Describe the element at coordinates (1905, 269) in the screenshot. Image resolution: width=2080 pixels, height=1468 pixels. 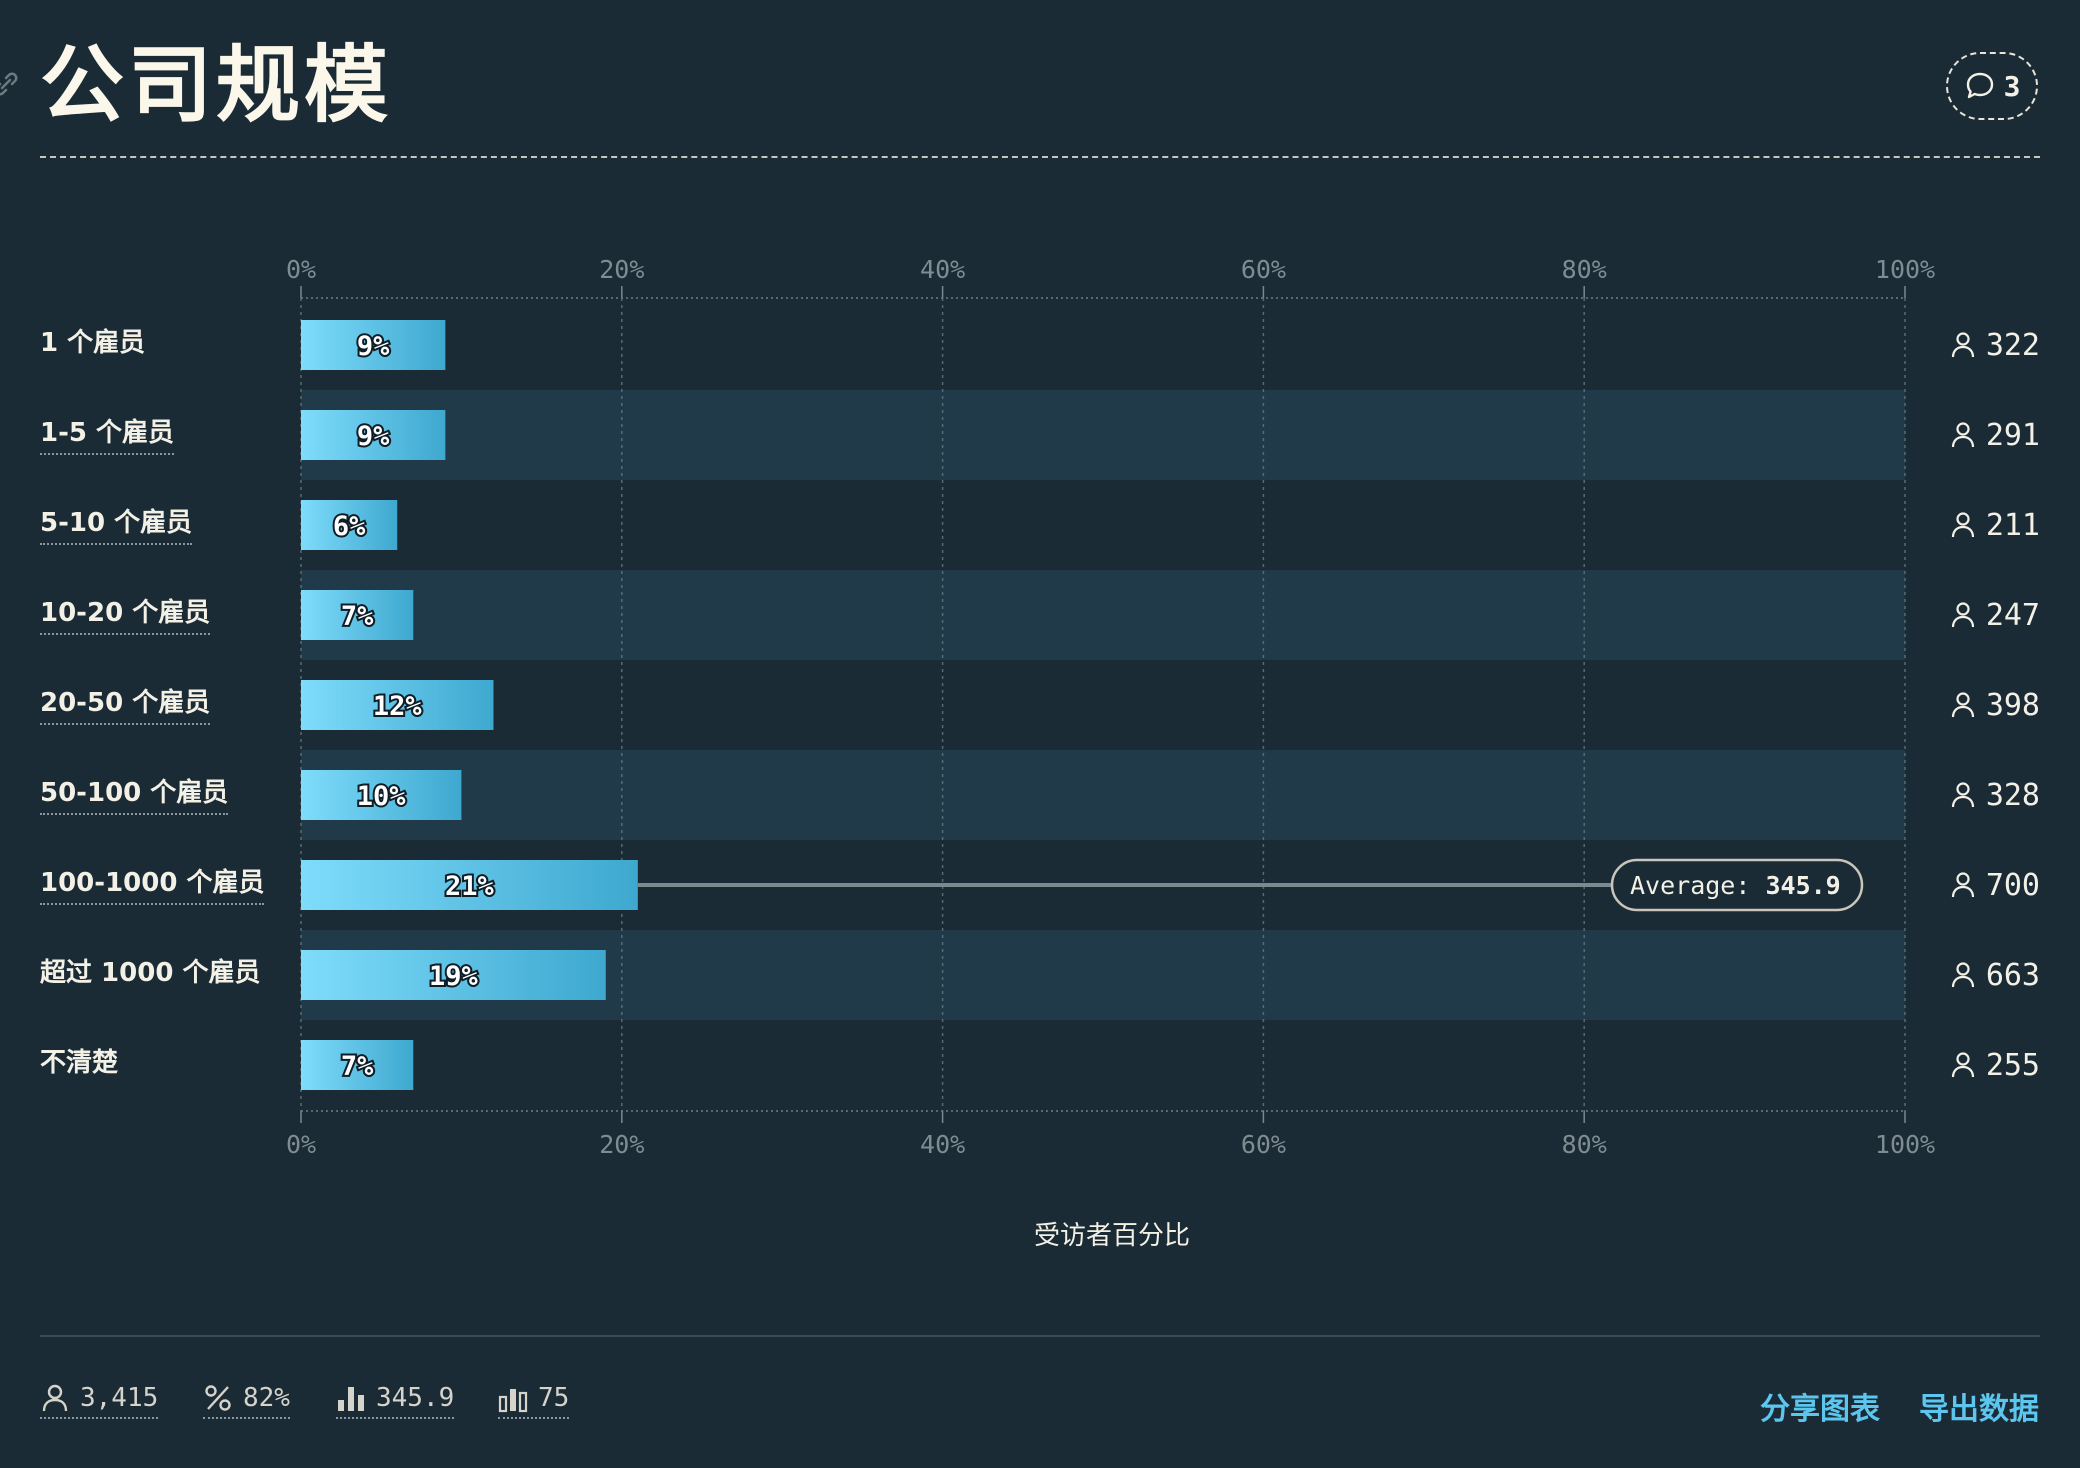
I see `x-tick-label-top: 100%` at that location.